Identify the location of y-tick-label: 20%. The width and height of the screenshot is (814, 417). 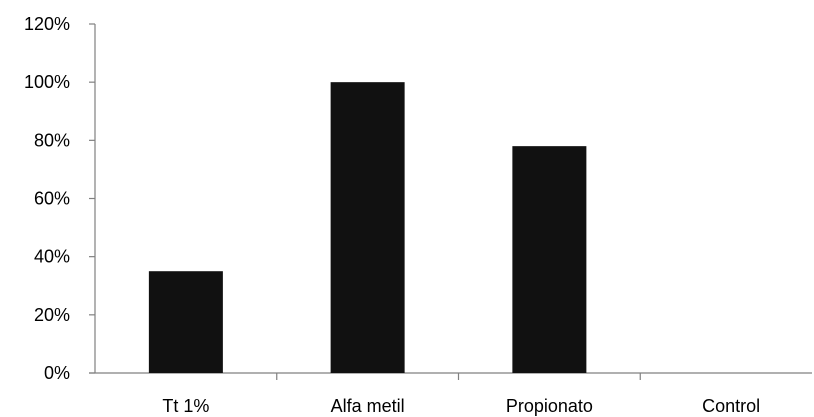
(52, 315).